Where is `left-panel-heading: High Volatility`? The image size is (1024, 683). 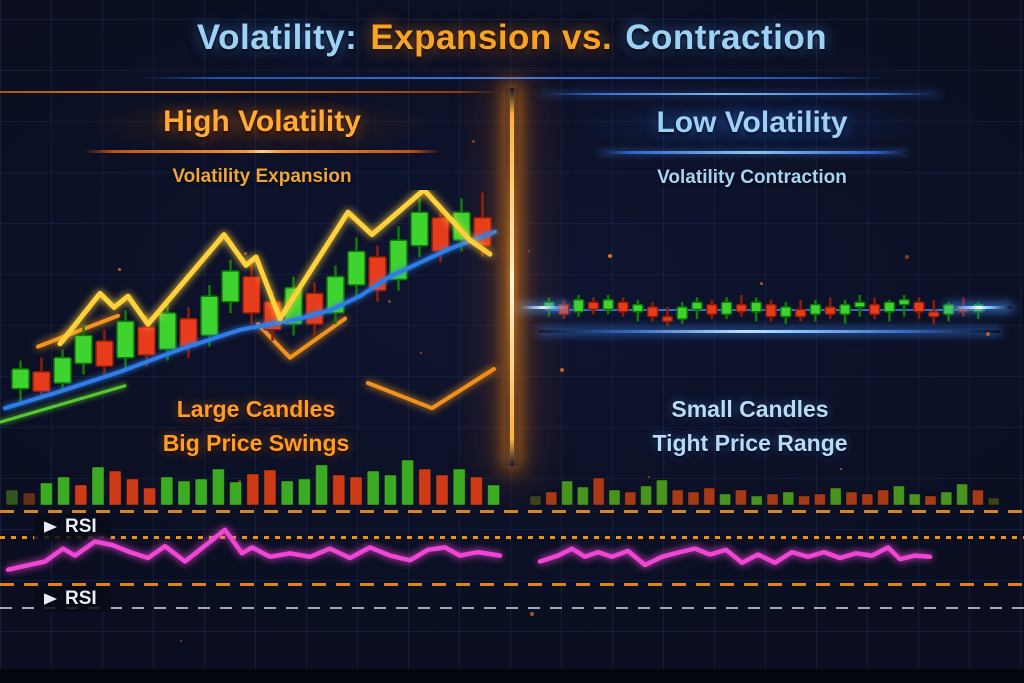
left-panel-heading: High Volatility is located at coordinates (262, 121).